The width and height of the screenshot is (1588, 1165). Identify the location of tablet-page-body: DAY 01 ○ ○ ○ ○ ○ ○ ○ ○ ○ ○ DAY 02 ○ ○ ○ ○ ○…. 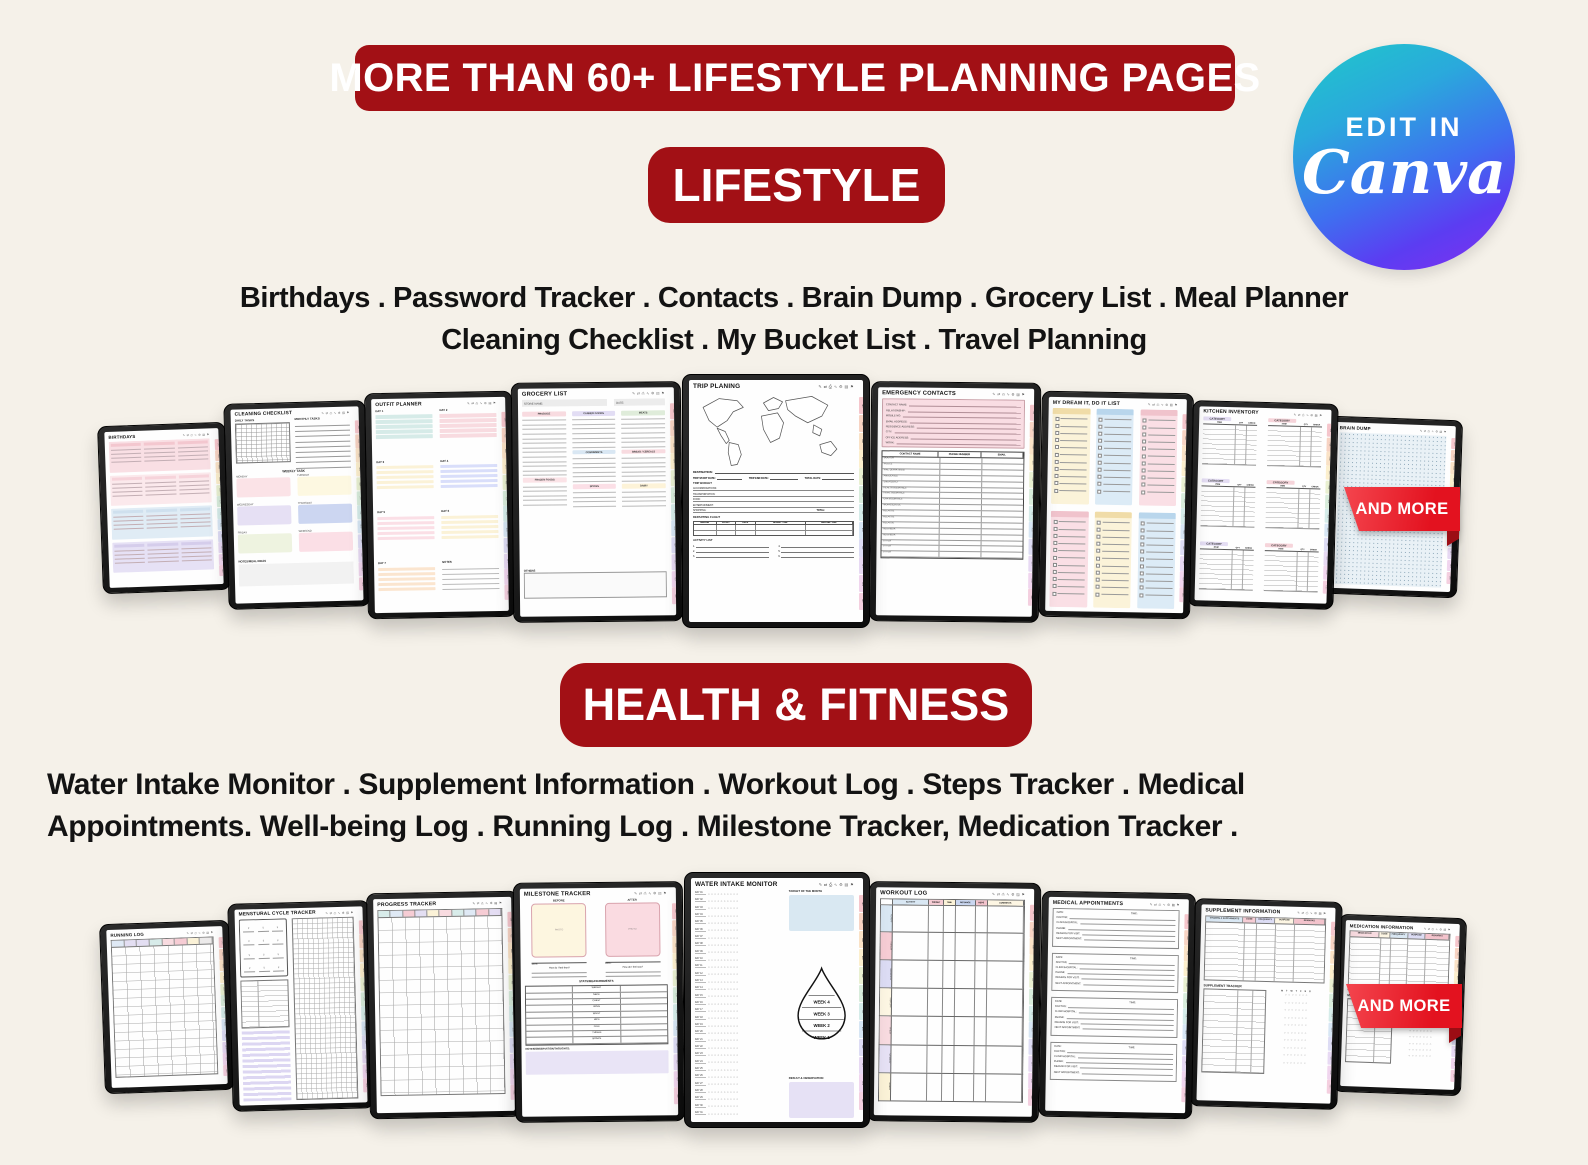
(774, 1004).